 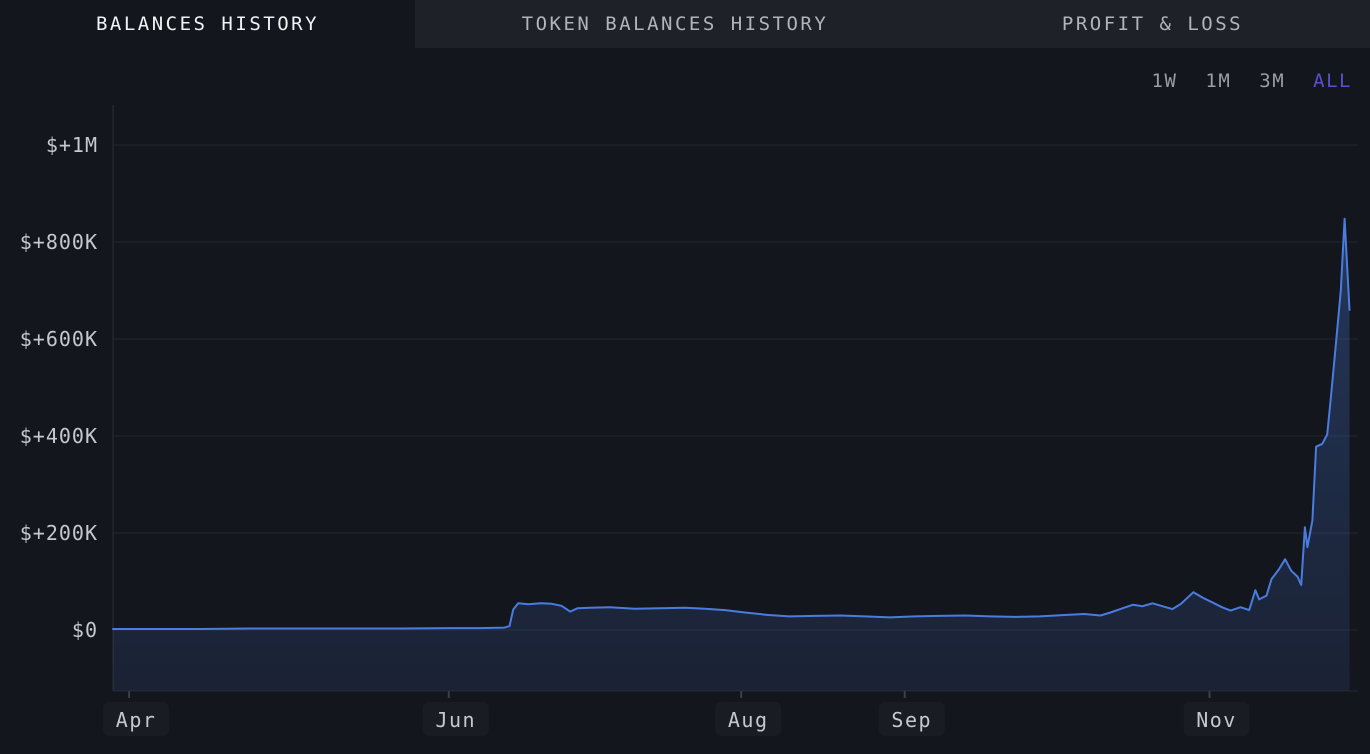 I want to click on tab-token-balances-history-label: TOKEN BALANCES HISTORY, so click(x=675, y=24).